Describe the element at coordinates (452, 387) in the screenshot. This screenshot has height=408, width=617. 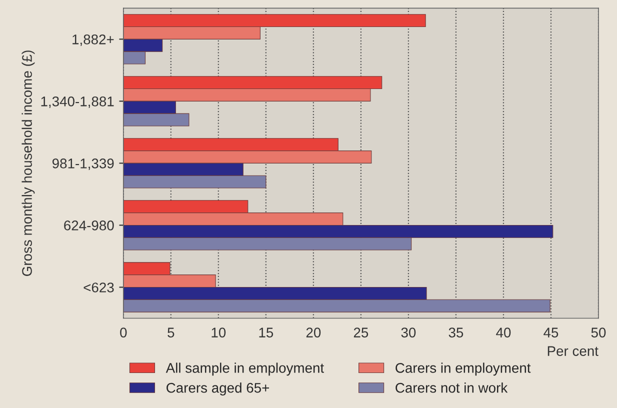
I see `legend-label: Carers not in work` at that location.